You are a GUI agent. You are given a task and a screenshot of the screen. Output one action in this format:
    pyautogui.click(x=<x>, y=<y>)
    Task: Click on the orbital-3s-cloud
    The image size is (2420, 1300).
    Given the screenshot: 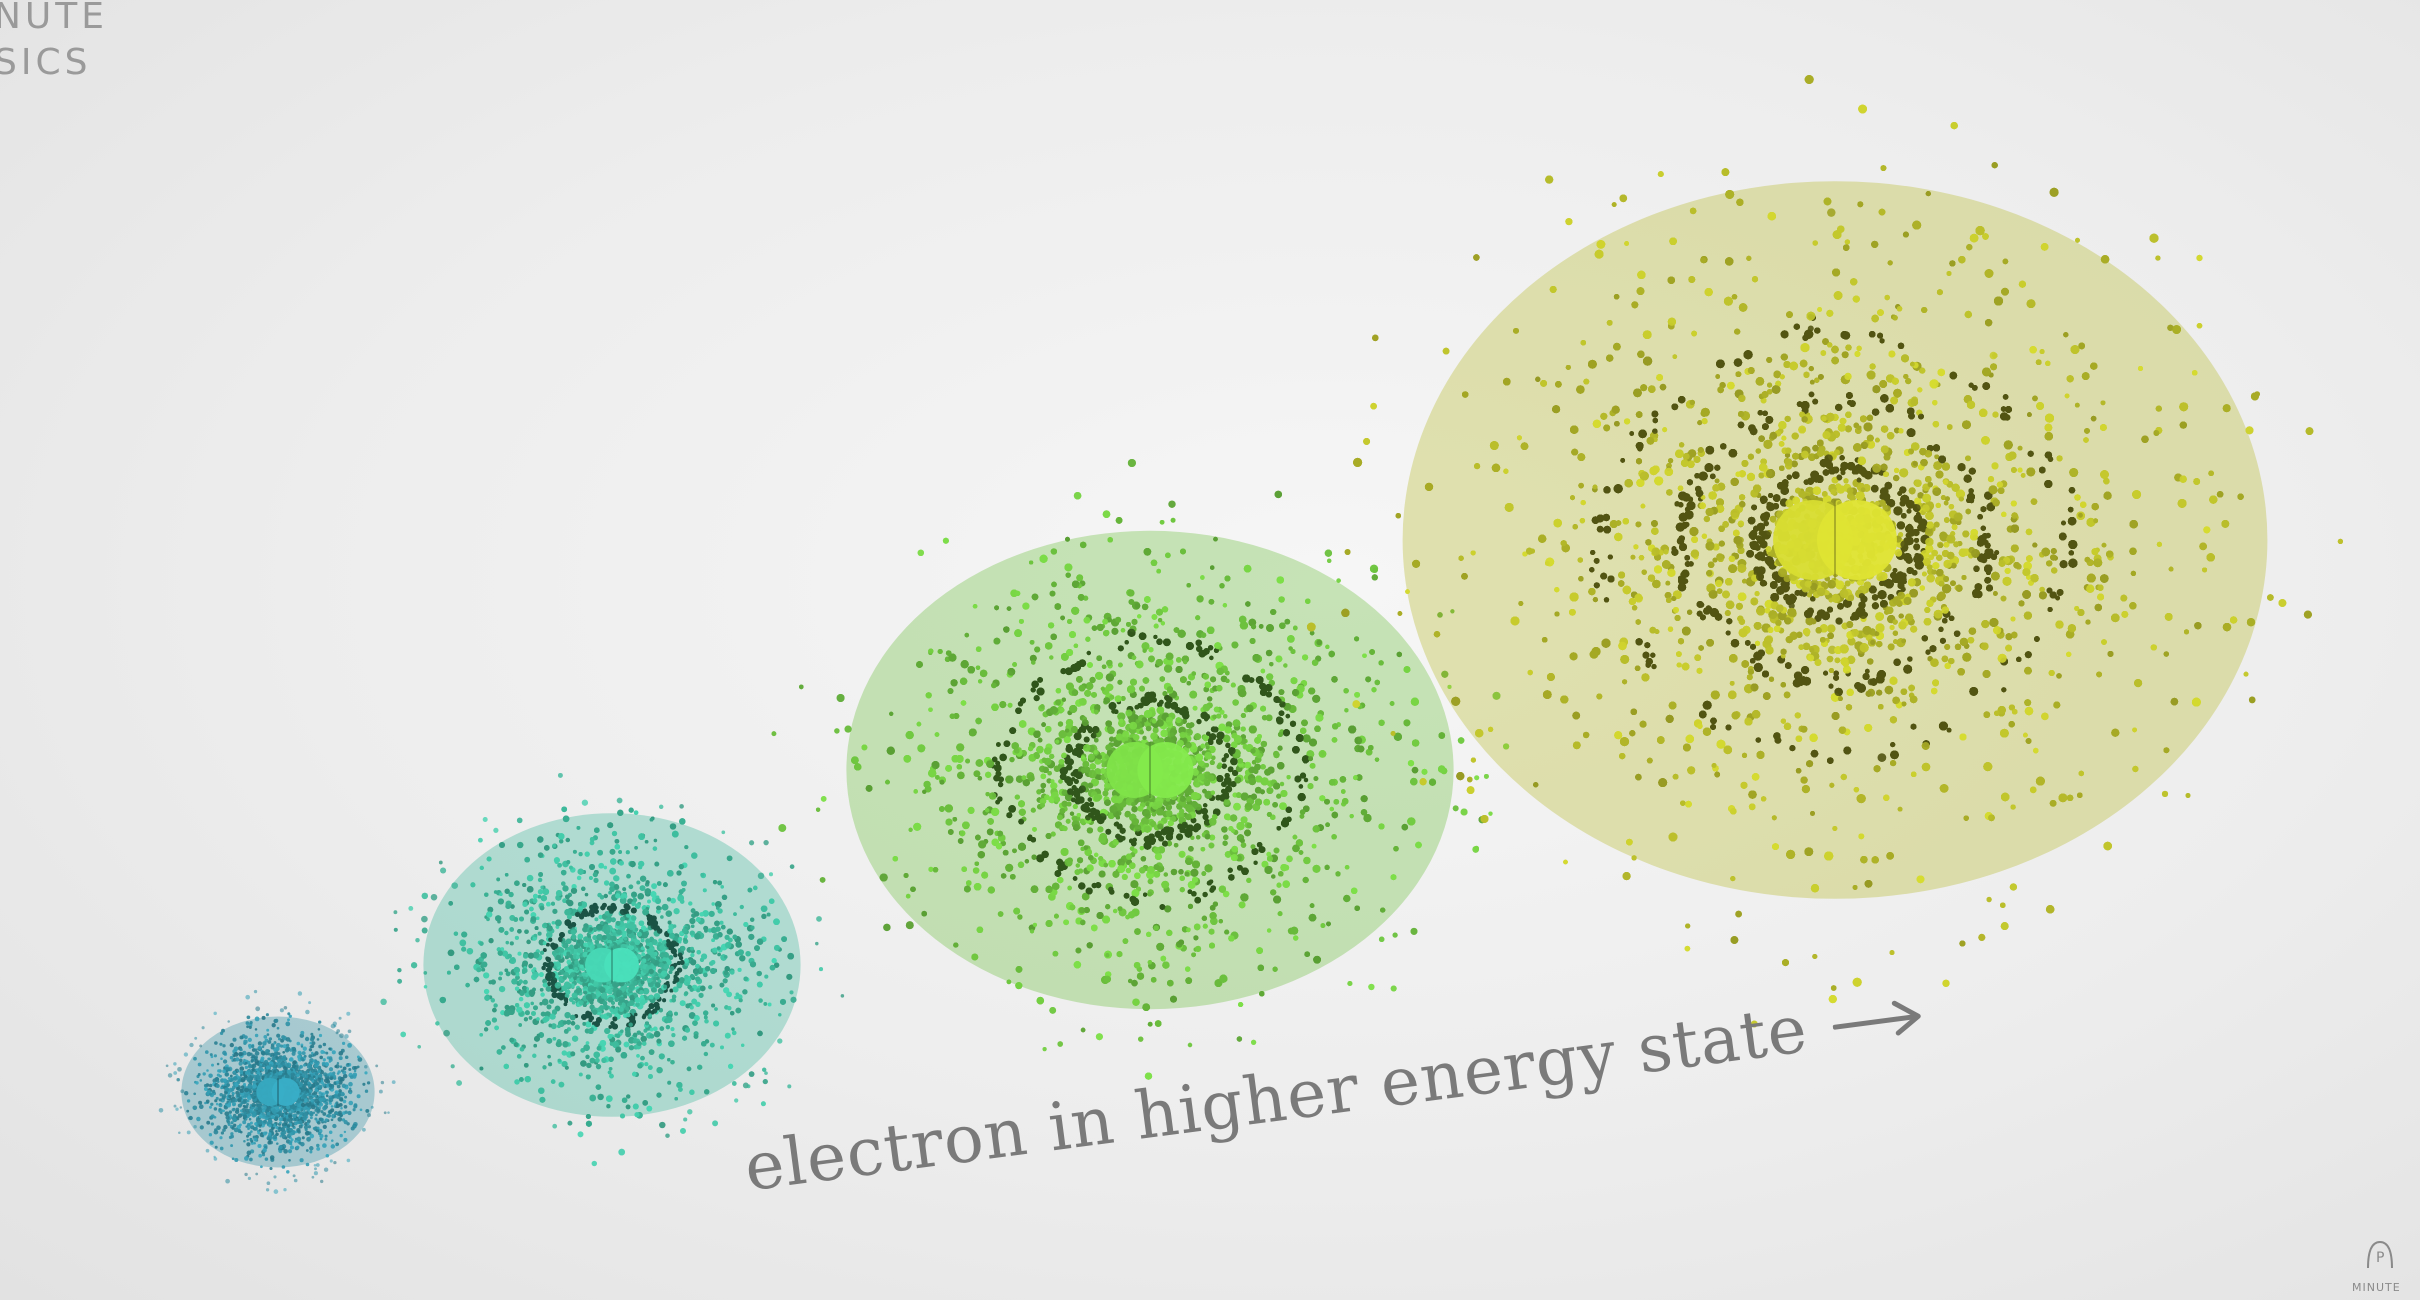 What is the action you would take?
    pyautogui.click(x=1140, y=769)
    